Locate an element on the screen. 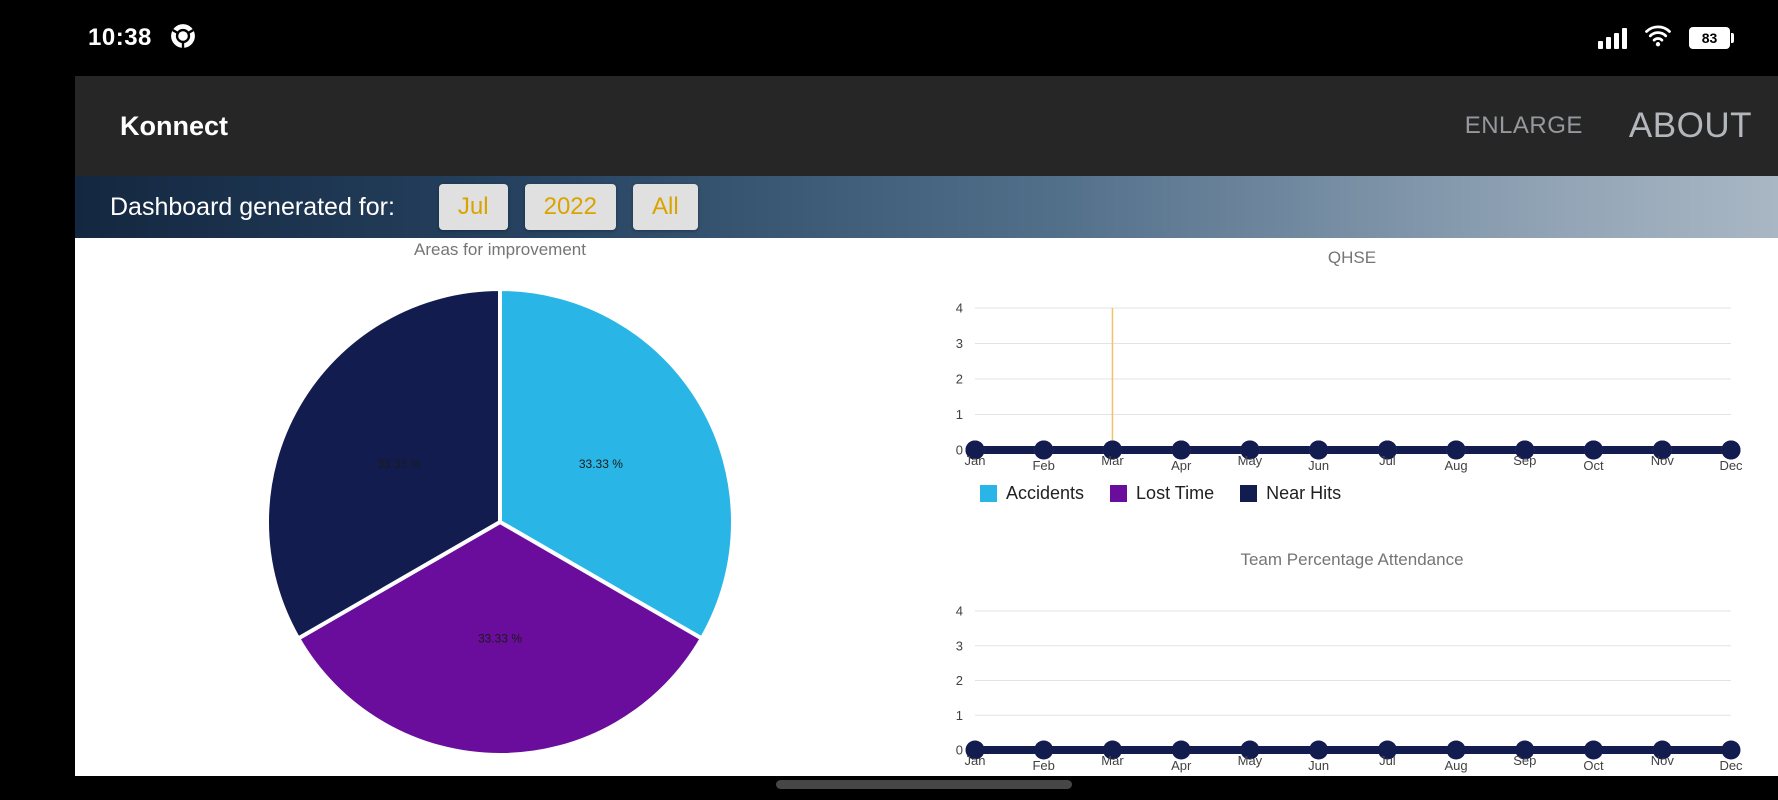 The width and height of the screenshot is (1778, 800). legend-item: Lost Time is located at coordinates (1162, 493).